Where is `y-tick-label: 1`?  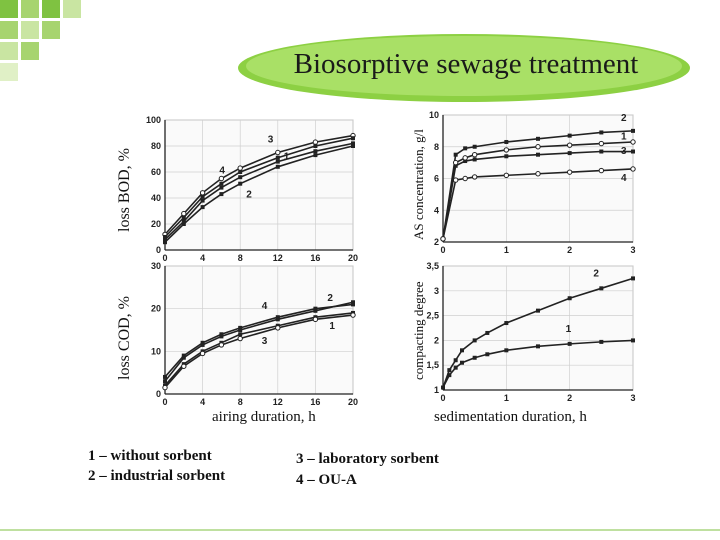
y-tick-label: 1 is located at coordinates (436, 390).